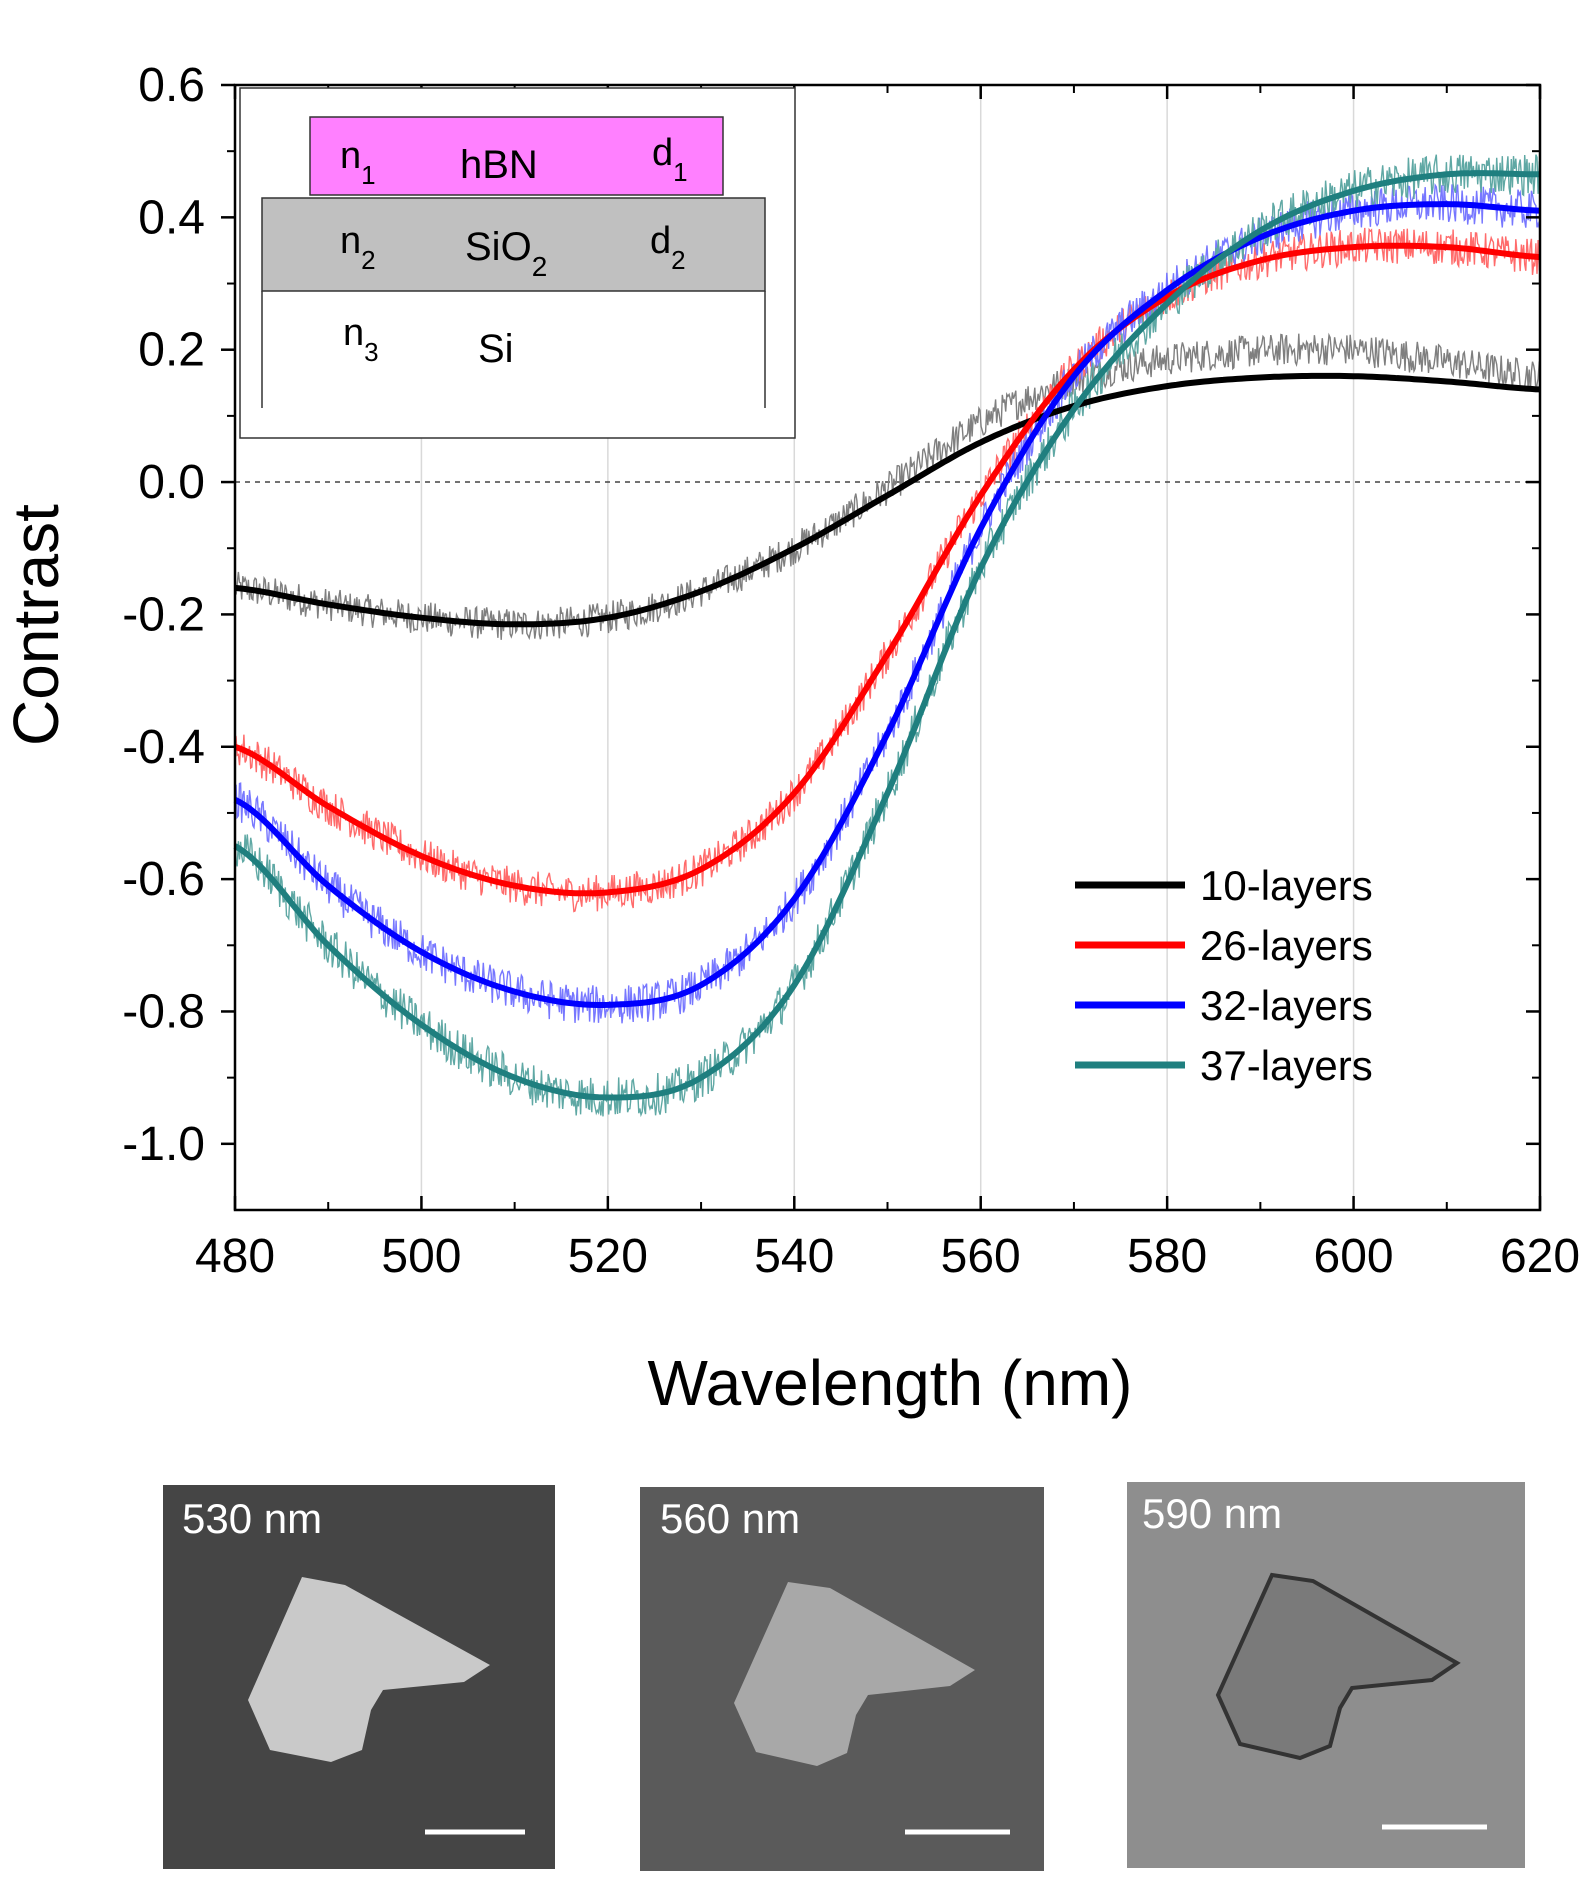  I want to click on x-tick-label: 540, so click(794, 1256).